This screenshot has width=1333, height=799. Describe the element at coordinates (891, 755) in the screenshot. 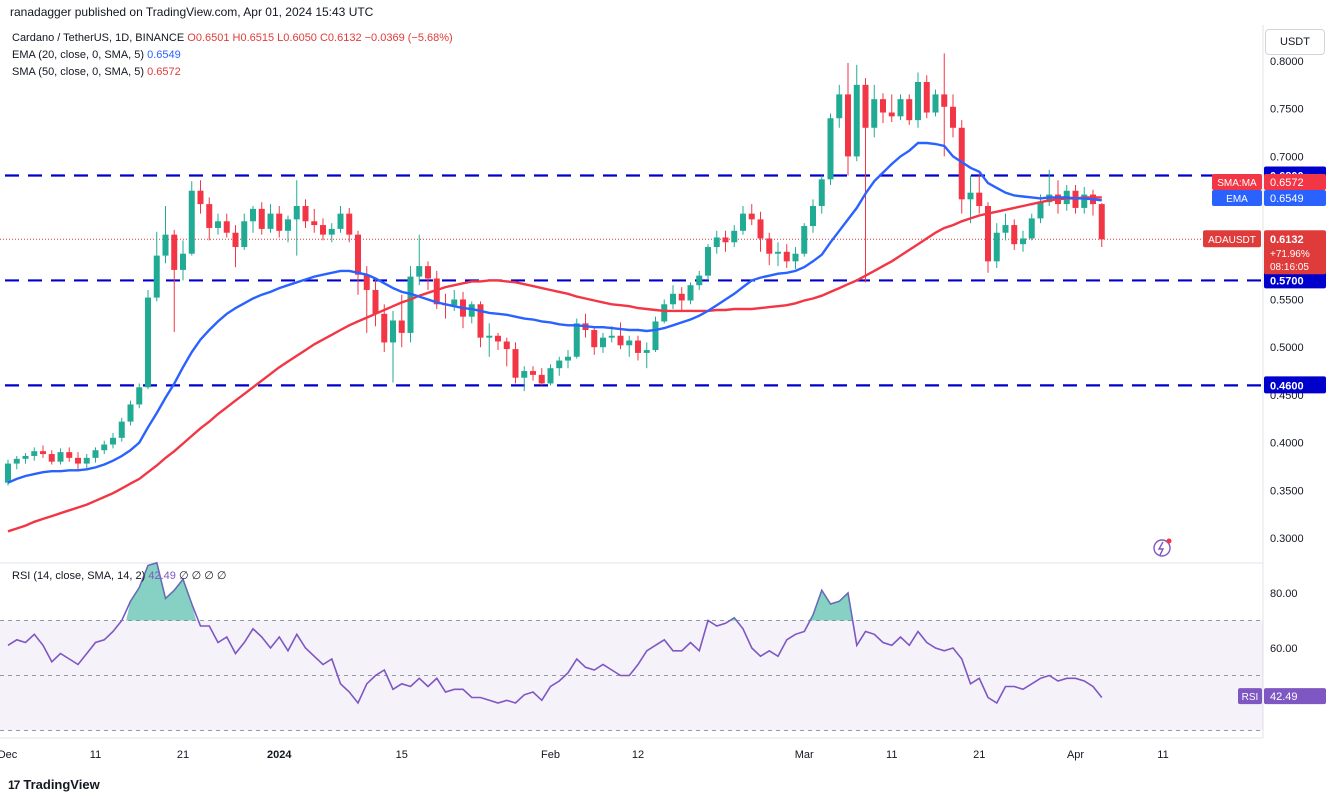

I see `time-tick-label: 11` at that location.